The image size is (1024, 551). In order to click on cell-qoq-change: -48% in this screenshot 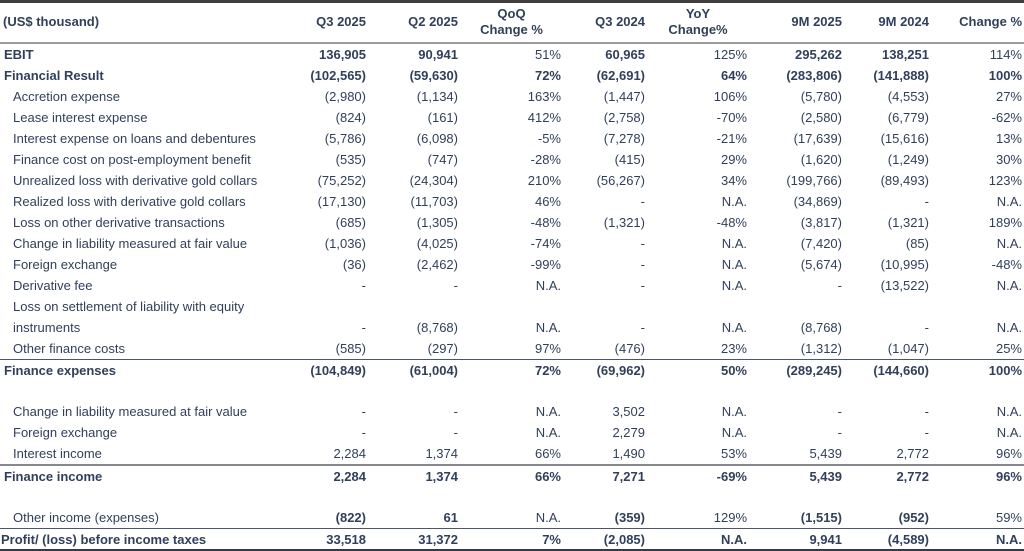, I will do `click(545, 222)`.